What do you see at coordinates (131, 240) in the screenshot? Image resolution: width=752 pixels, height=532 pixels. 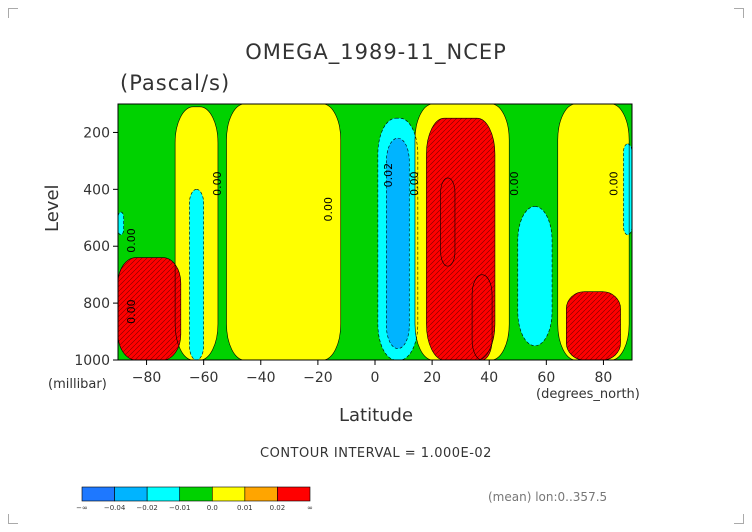 I see `contour-label-0: 0.00` at bounding box center [131, 240].